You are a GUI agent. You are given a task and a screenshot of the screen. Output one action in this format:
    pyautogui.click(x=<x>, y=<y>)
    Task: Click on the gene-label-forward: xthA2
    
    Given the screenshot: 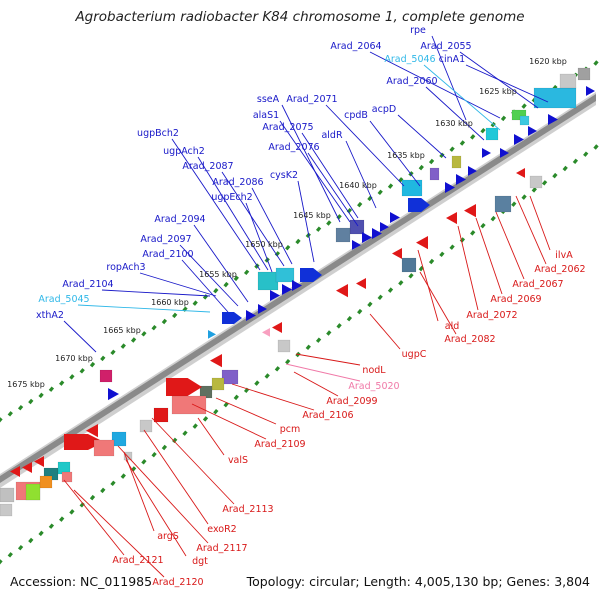 What is the action you would take?
    pyautogui.click(x=50, y=315)
    